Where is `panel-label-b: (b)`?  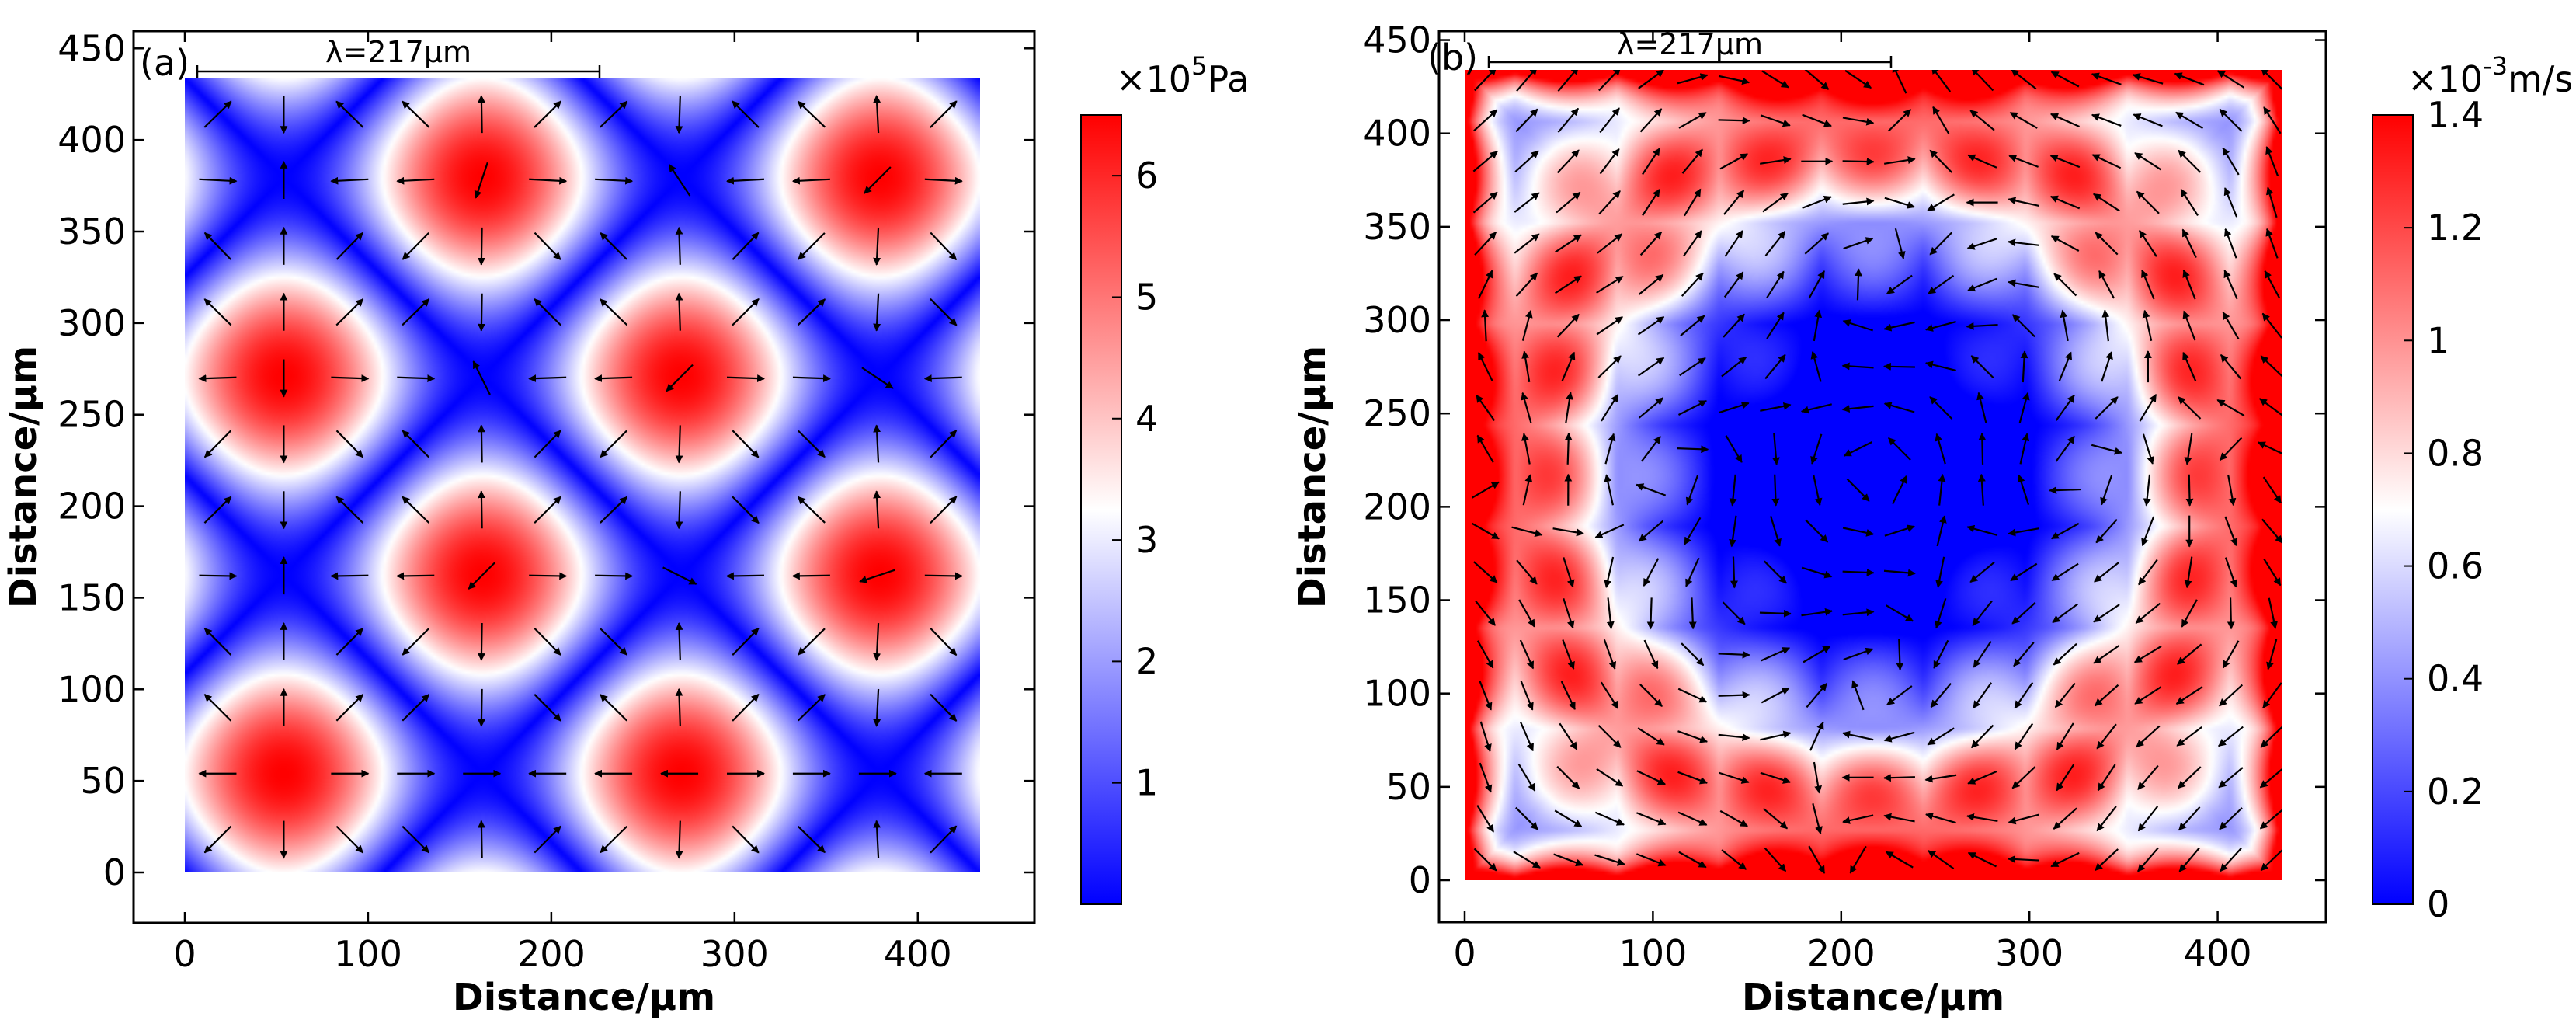 panel-label-b: (b) is located at coordinates (1452, 57).